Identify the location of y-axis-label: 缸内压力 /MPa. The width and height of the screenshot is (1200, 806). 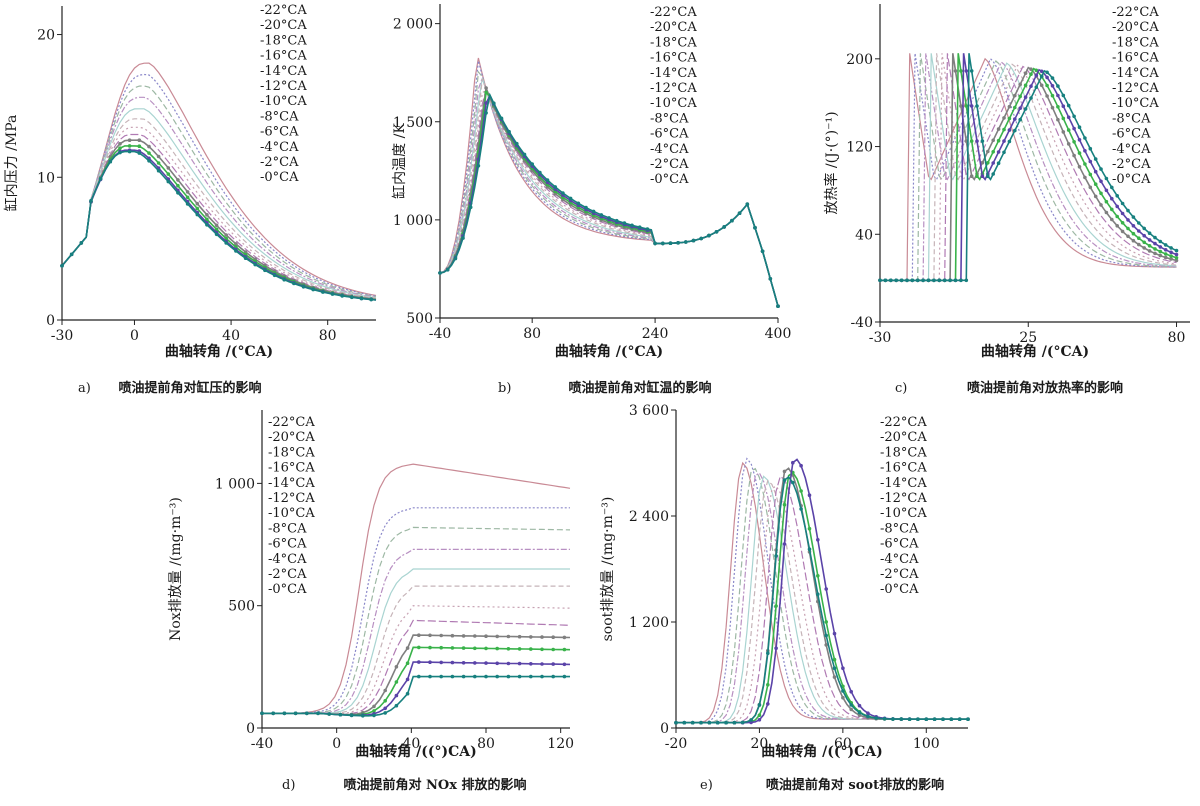
(11, 163).